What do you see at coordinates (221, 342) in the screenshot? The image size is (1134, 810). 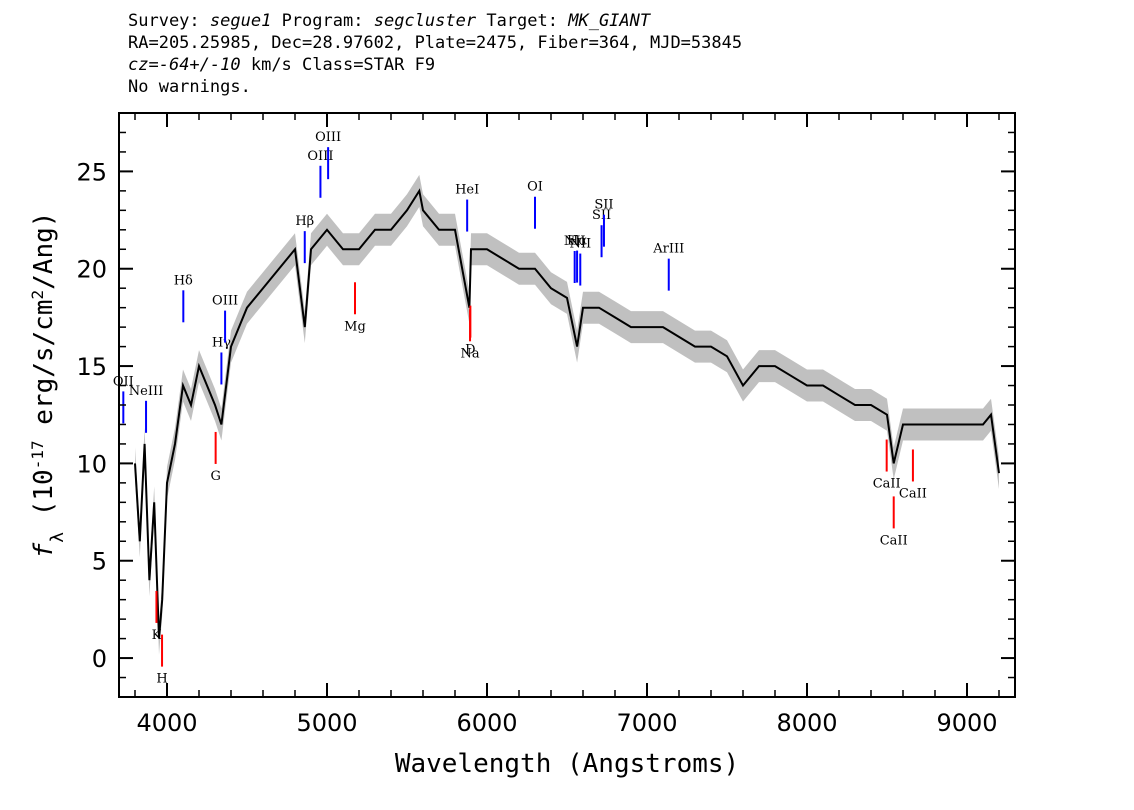 I see `emission-line-label: Hγ` at bounding box center [221, 342].